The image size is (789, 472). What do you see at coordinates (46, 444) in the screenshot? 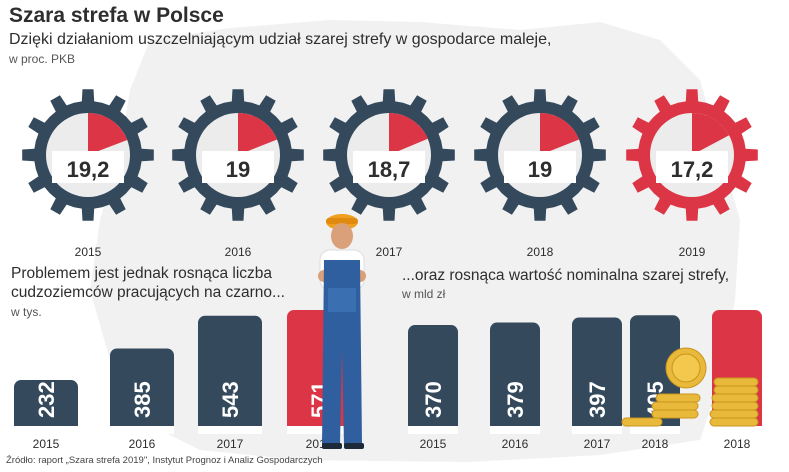
I see `workers-year-label: 2015` at bounding box center [46, 444].